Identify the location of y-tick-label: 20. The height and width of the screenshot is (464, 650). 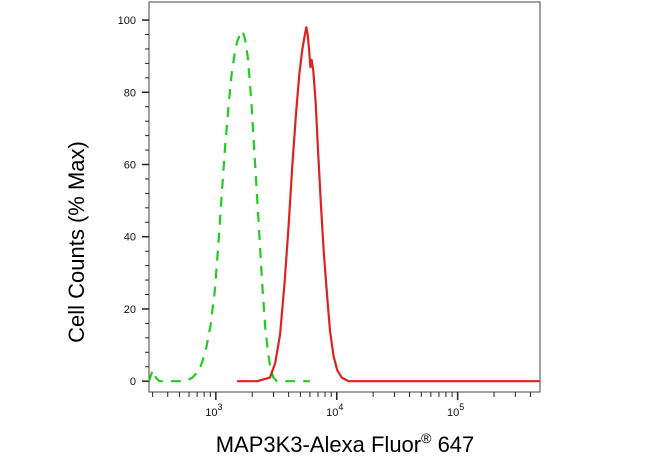
(130, 310).